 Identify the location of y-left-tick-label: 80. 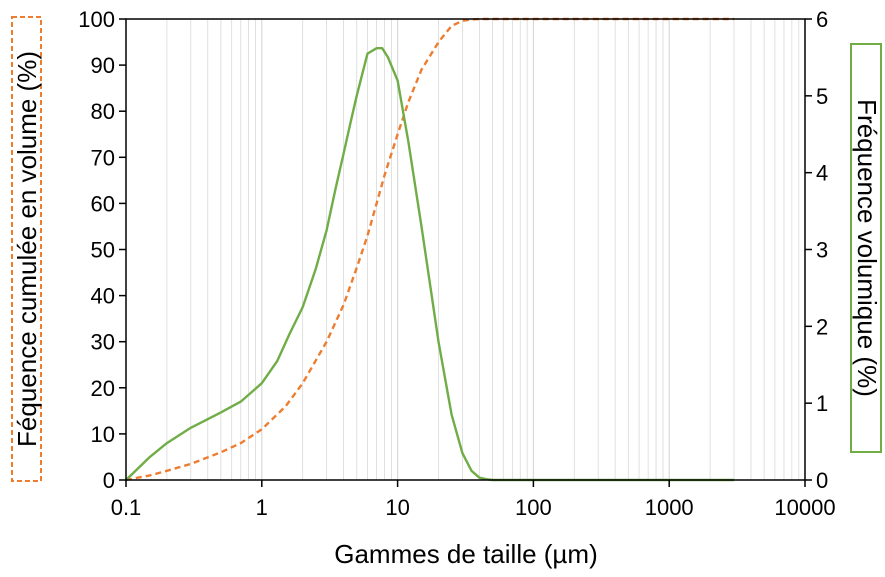
(103, 111).